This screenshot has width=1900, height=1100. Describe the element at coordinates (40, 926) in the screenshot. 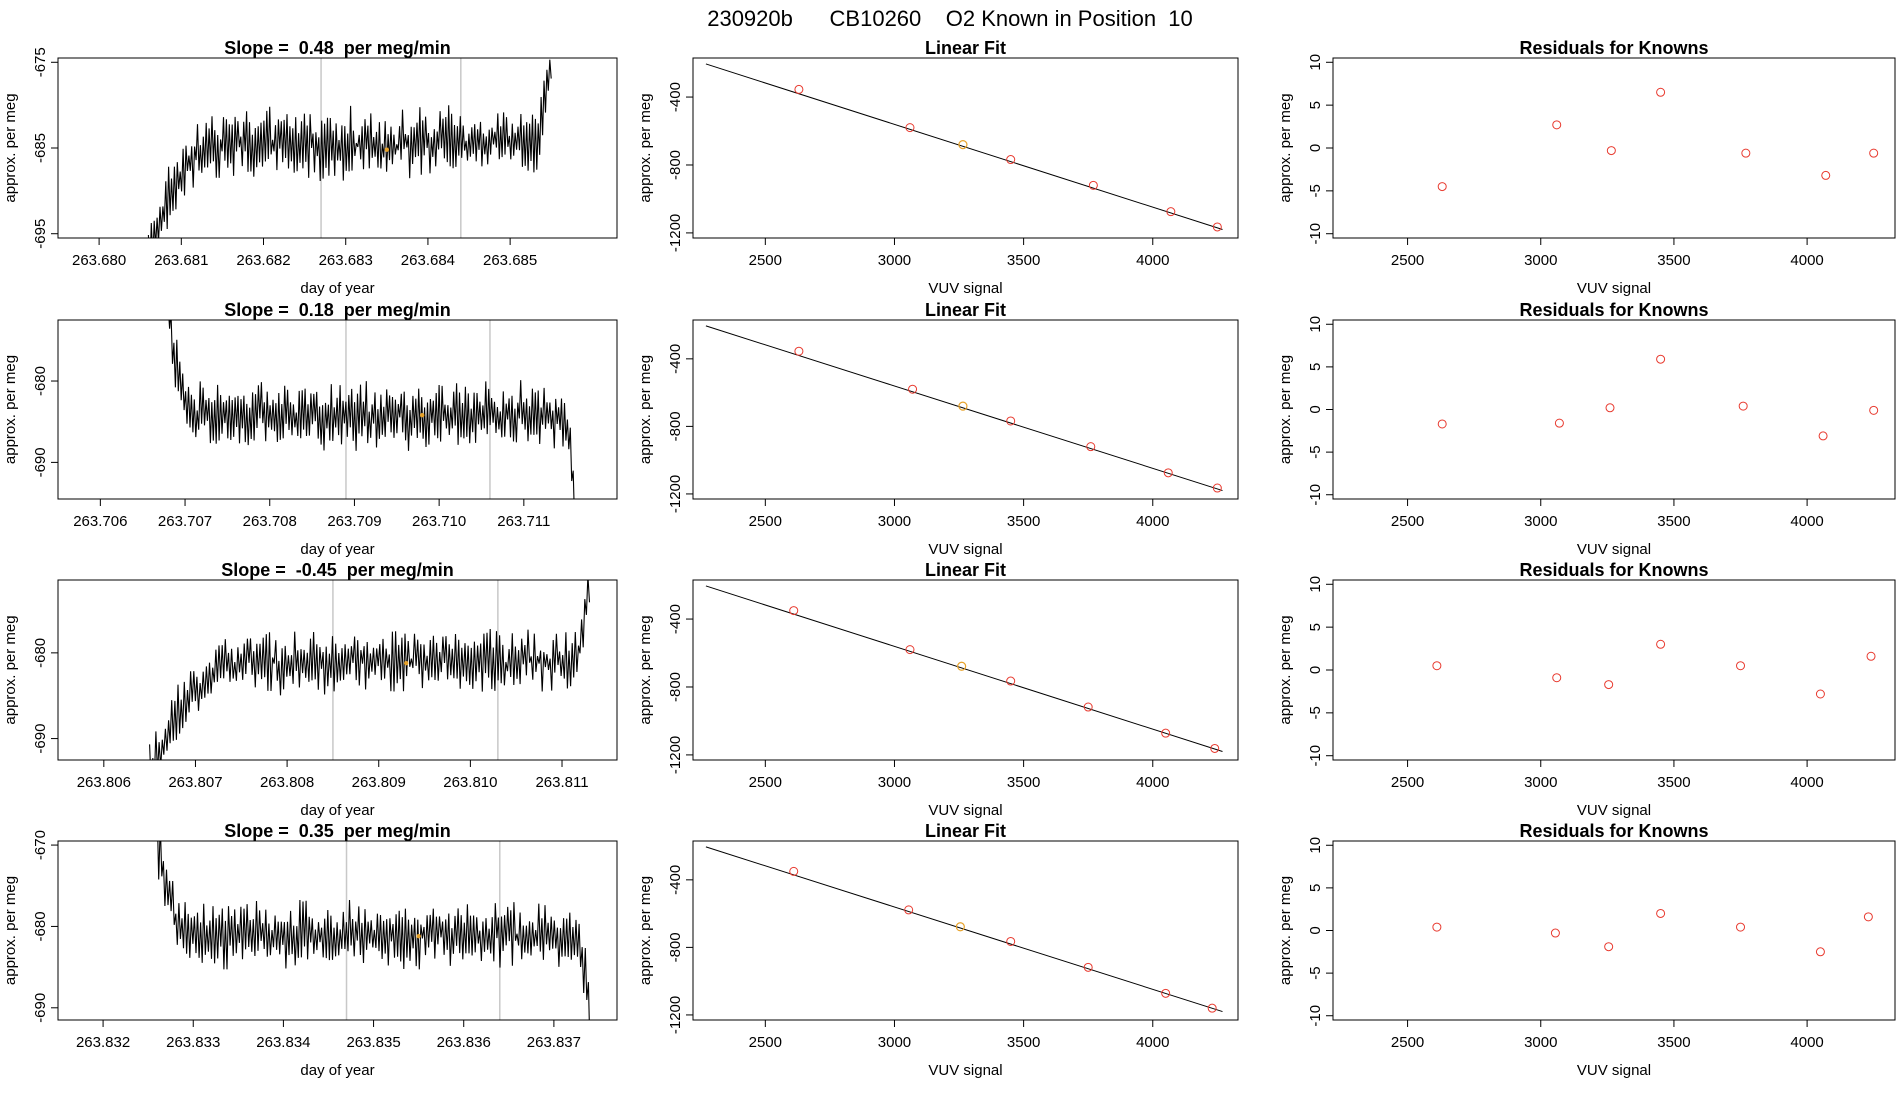

I see `y-tick-label: -680` at that location.